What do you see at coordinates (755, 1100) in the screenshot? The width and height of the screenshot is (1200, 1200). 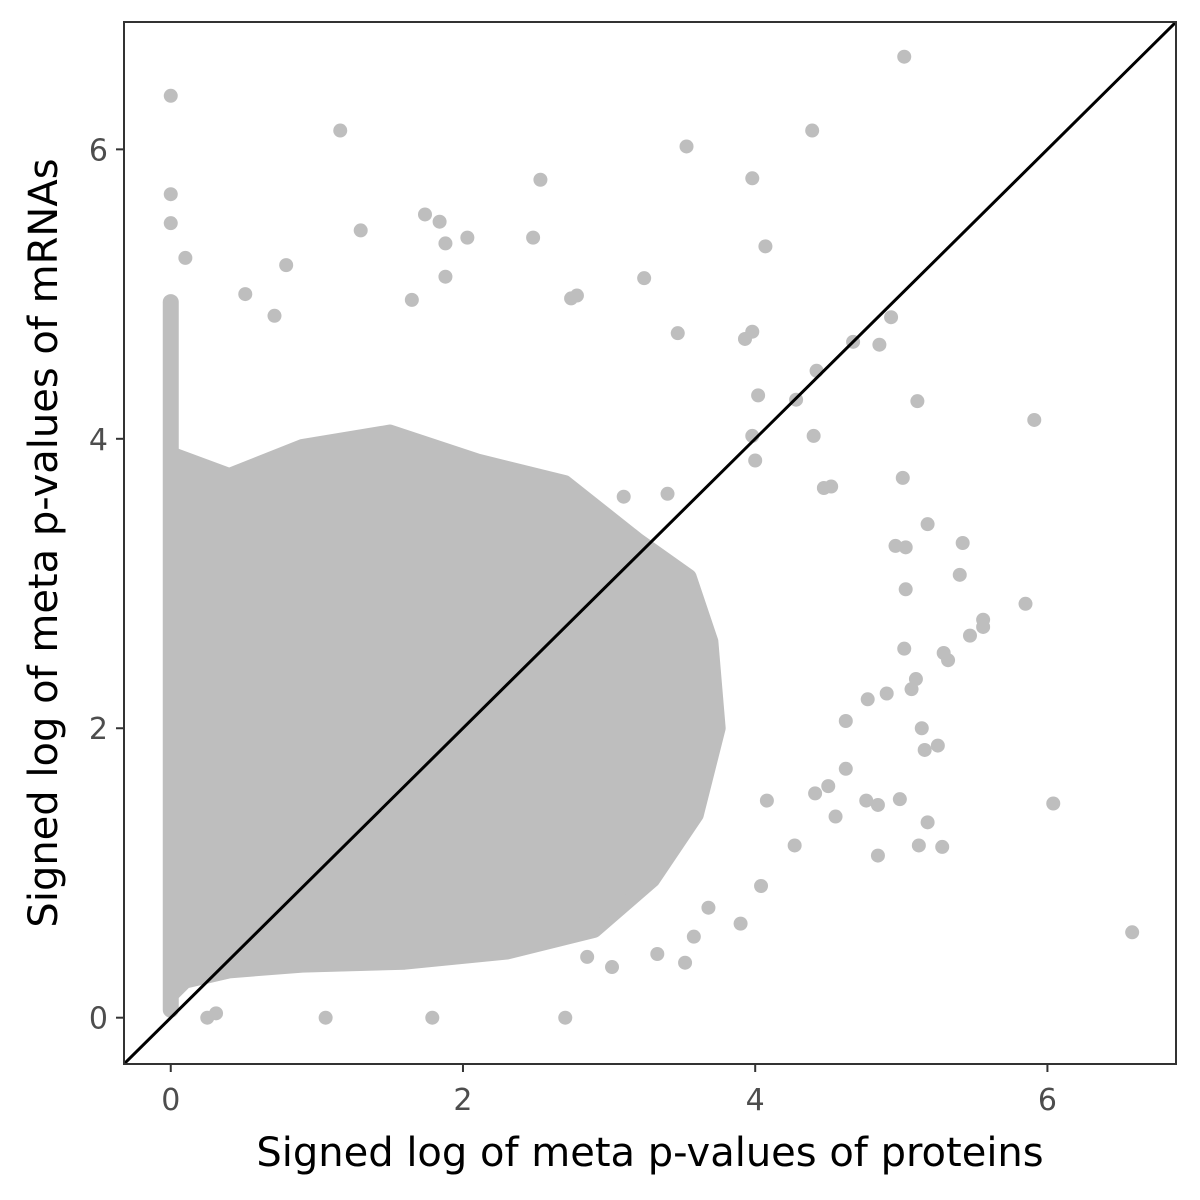 I see `x-tick-label: 4` at bounding box center [755, 1100].